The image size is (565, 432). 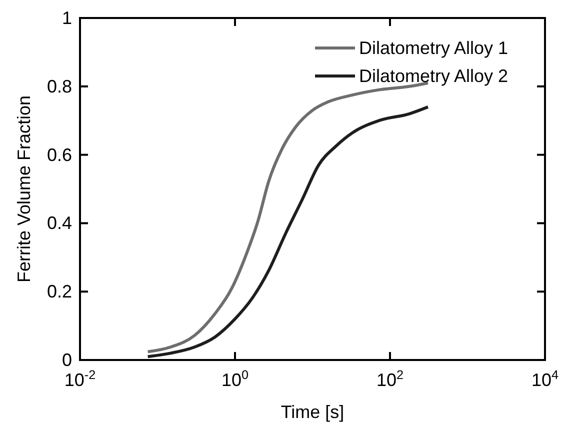 What do you see at coordinates (433, 48) in the screenshot?
I see `legend-label: Dilatometry Alloy 1` at bounding box center [433, 48].